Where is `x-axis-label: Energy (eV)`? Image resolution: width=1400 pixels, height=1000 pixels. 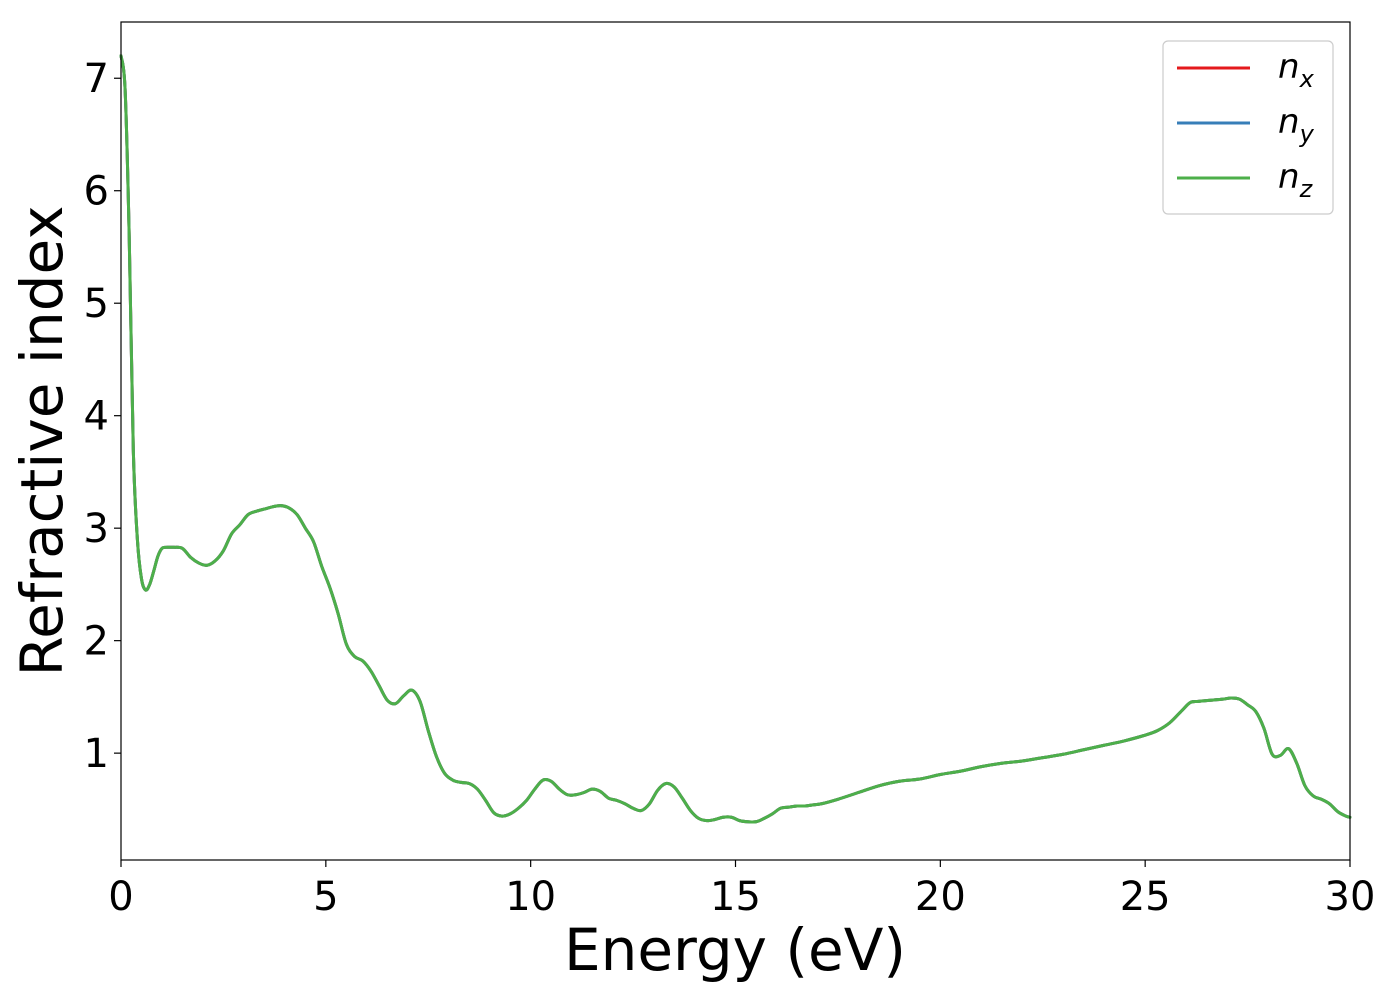
x-axis-label: Energy (eV) is located at coordinates (735, 950).